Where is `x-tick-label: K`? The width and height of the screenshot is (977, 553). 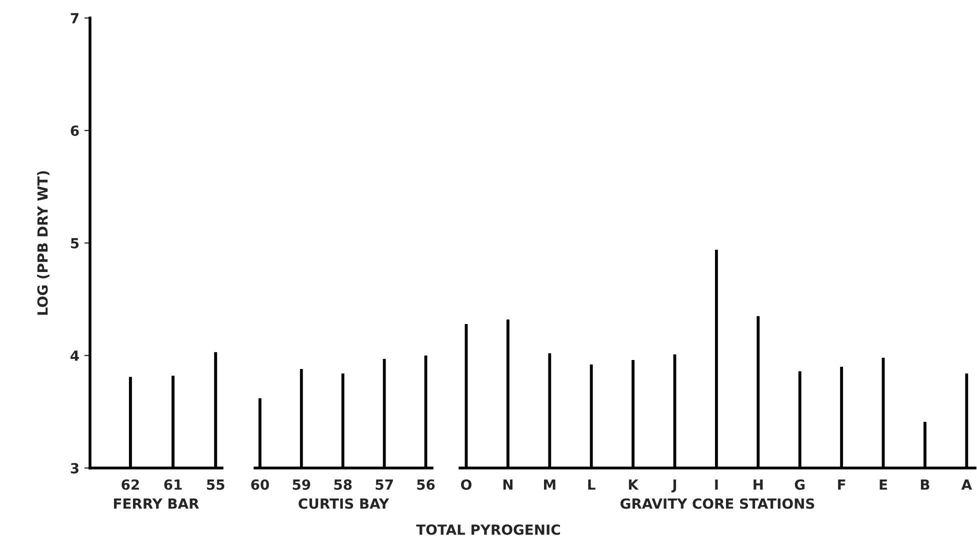
x-tick-label: K is located at coordinates (633, 485).